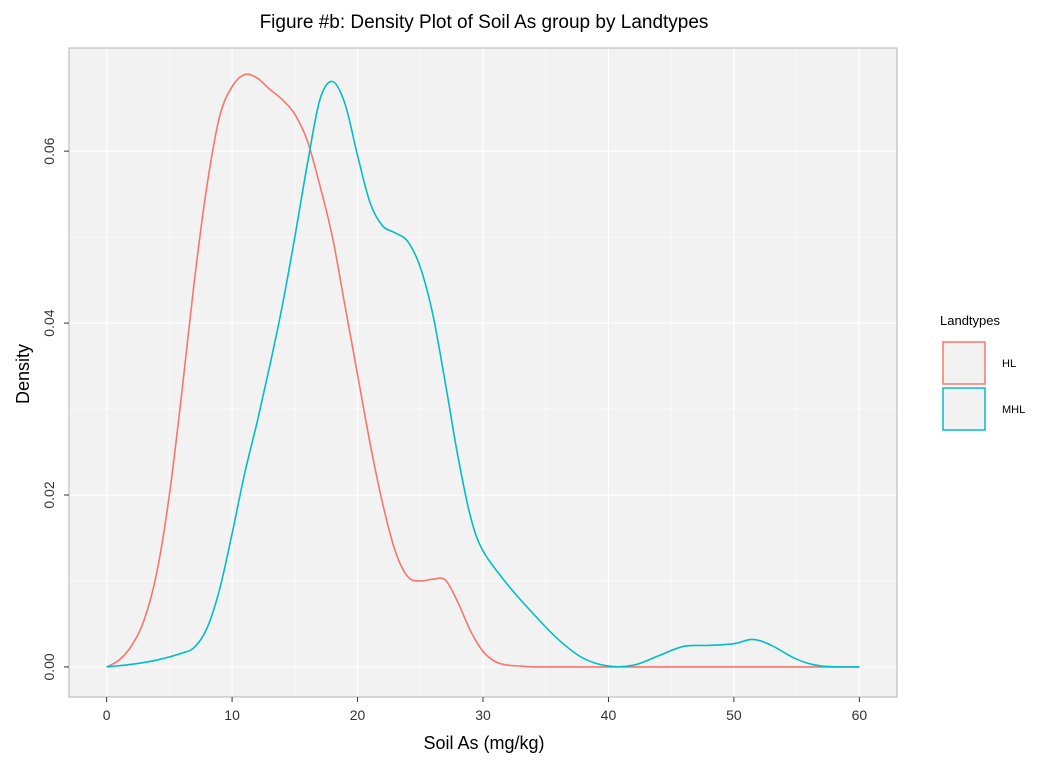 The width and height of the screenshot is (1056, 768). I want to click on legend-items: HL MHL, so click(983, 386).